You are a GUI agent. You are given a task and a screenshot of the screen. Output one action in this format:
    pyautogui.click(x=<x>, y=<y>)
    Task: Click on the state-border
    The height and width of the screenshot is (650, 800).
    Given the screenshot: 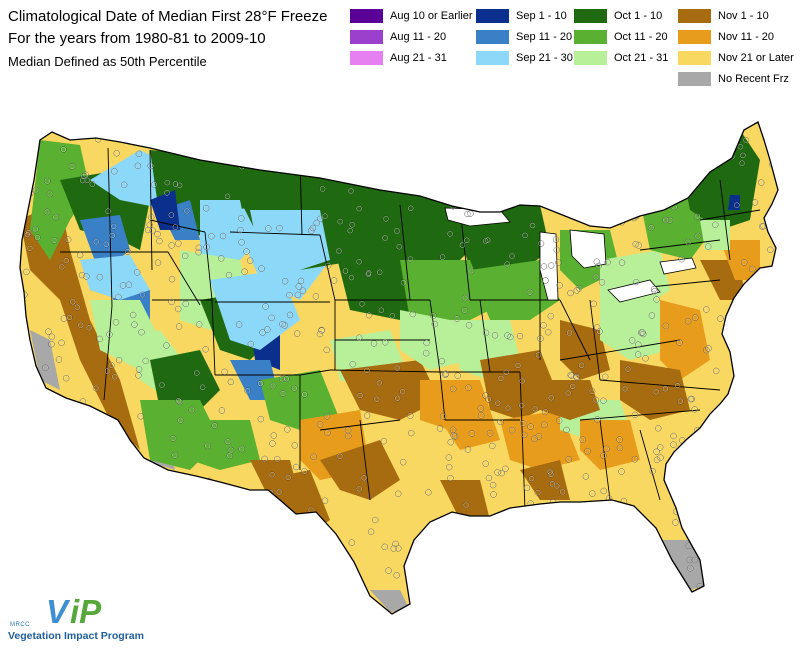 What is the action you would take?
    pyautogui.click(x=725, y=220)
    